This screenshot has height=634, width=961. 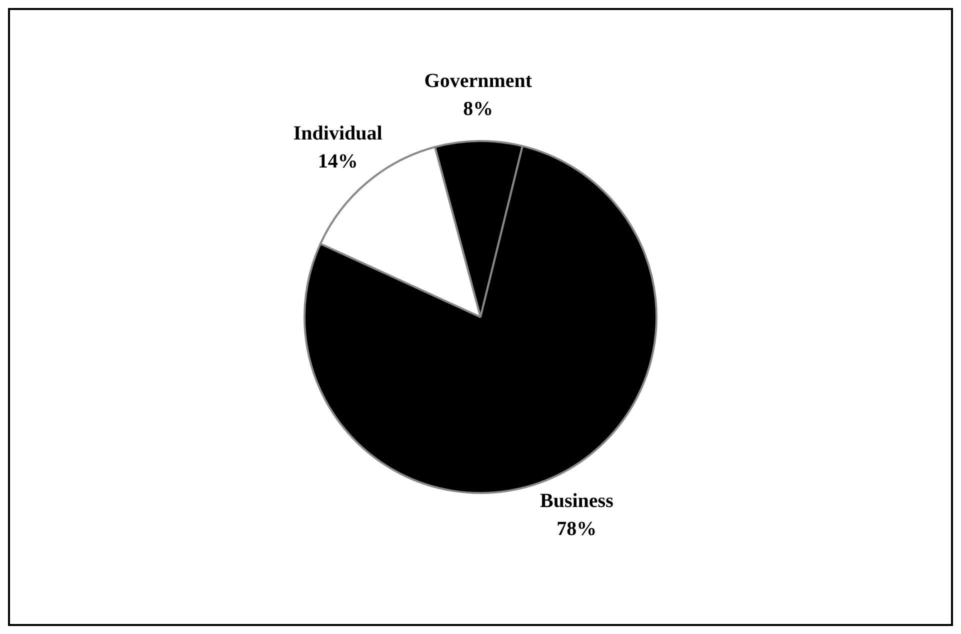 I want to click on data-label: 14%, so click(x=338, y=161).